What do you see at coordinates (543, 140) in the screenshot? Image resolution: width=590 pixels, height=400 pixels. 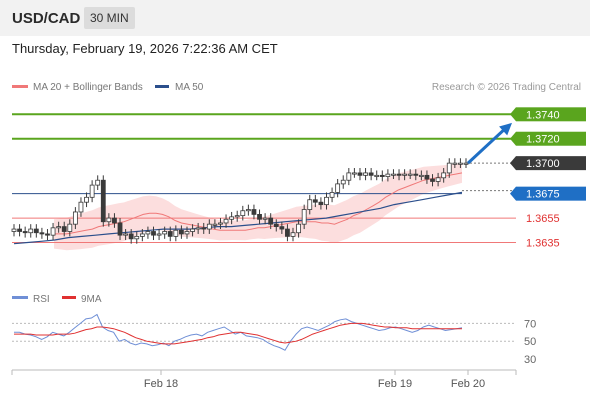 I see `level-label-text: 1.3720` at bounding box center [543, 140].